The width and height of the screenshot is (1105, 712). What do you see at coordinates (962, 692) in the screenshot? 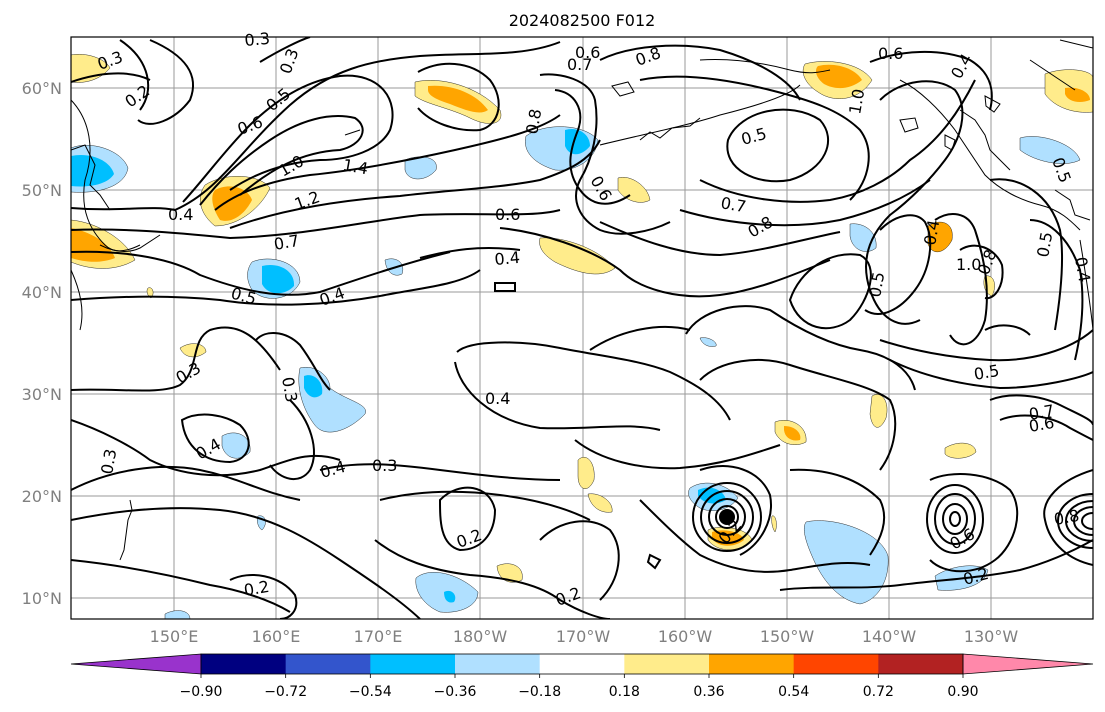
I see `colorbar-tick-label: 0.90` at bounding box center [962, 692].